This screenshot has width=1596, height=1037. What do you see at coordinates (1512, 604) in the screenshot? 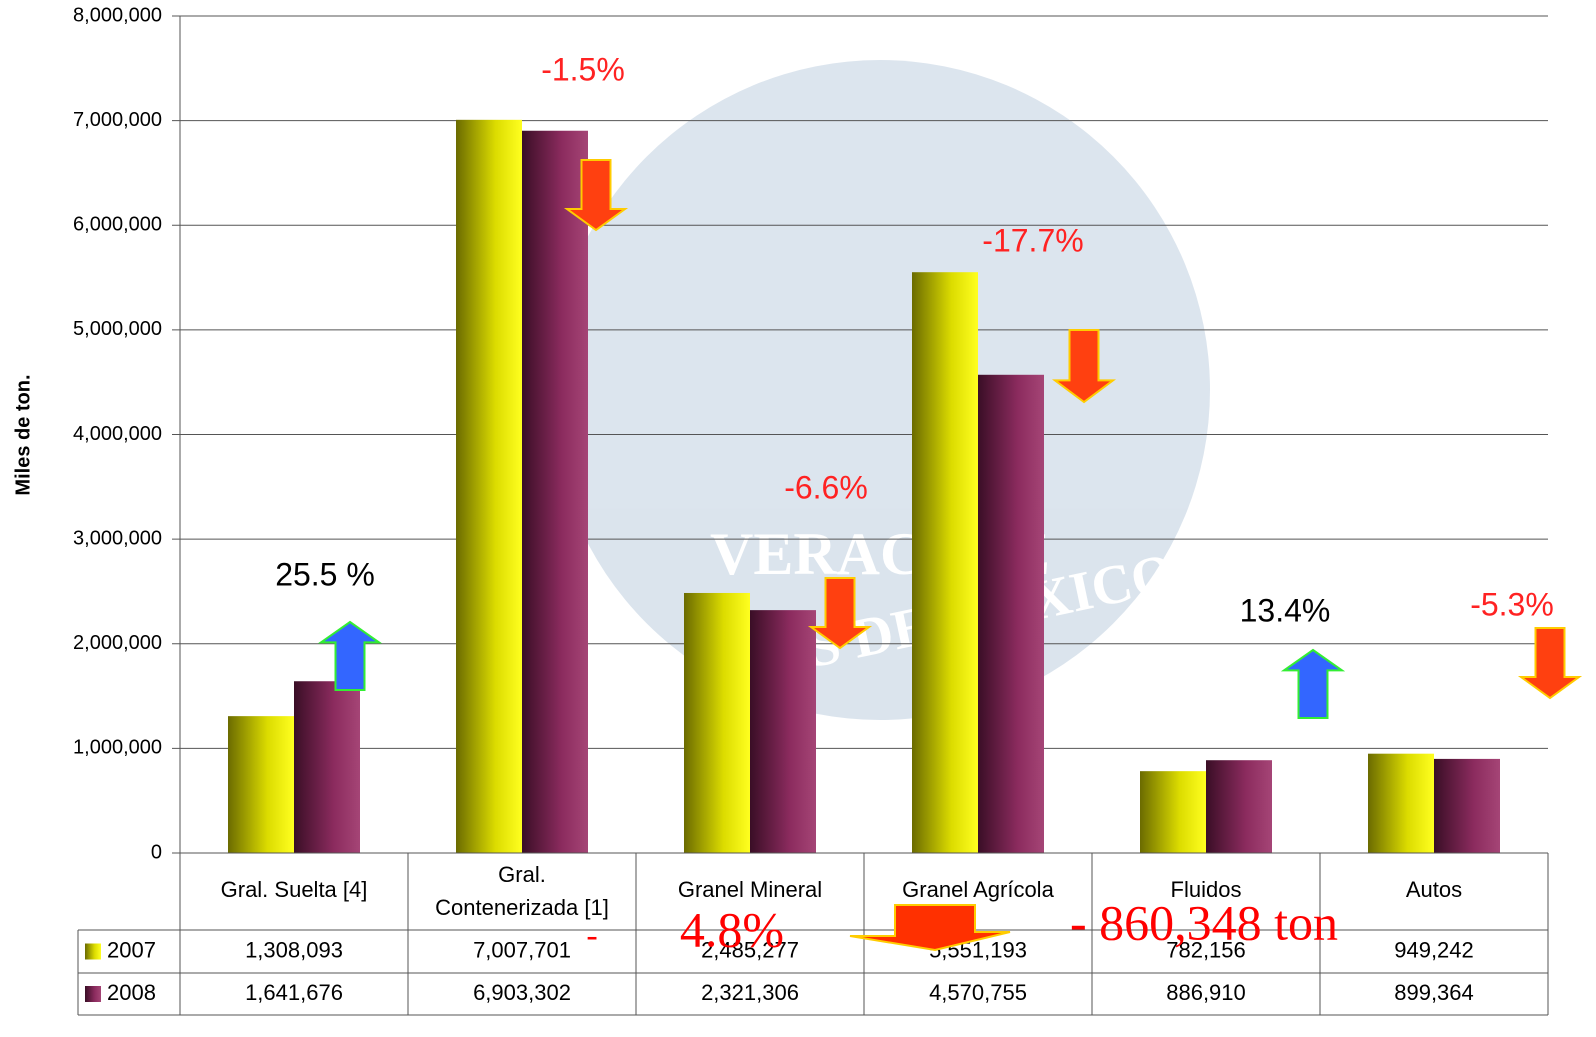
I see `annotation: -5.3%` at bounding box center [1512, 604].